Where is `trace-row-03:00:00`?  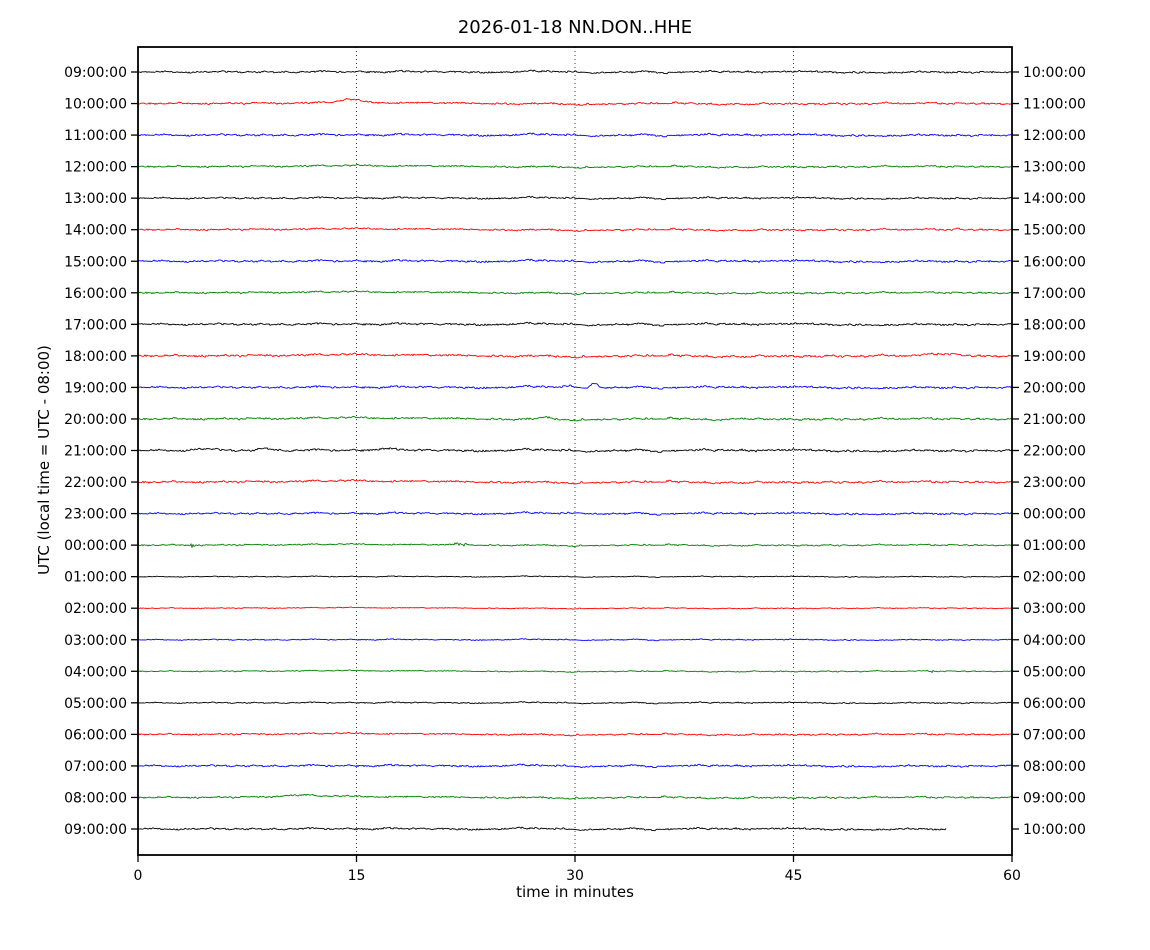
trace-row-03:00:00 is located at coordinates (575, 640).